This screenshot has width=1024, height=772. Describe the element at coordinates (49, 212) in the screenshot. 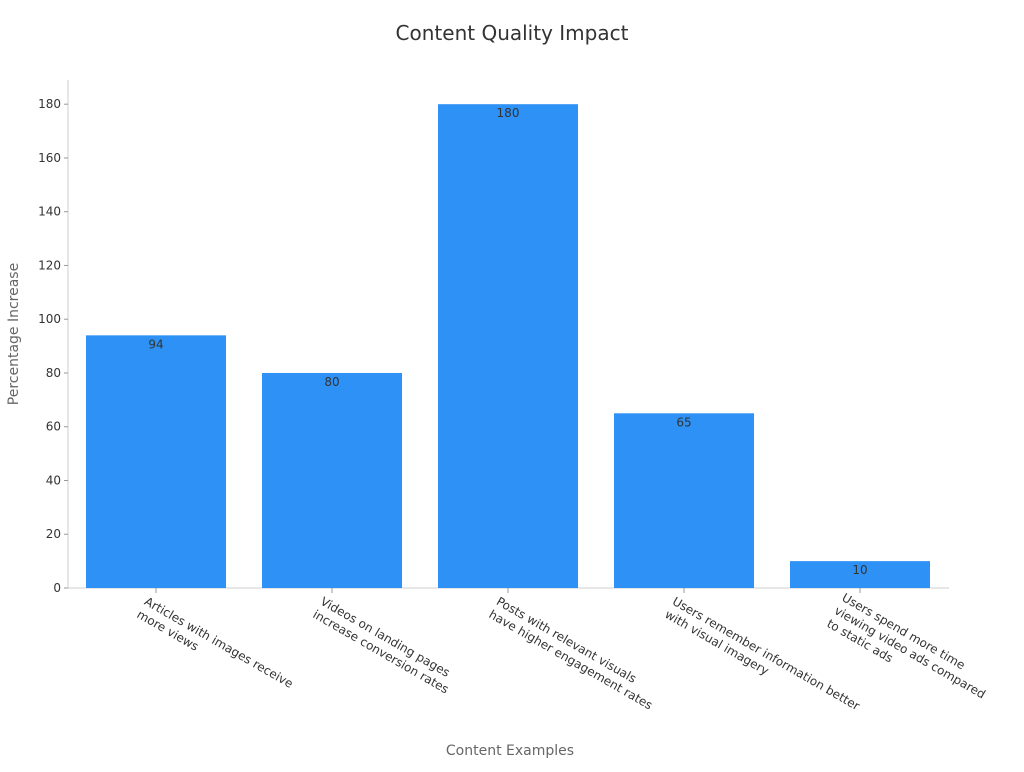

I see `y-tick-label: 140` at that location.